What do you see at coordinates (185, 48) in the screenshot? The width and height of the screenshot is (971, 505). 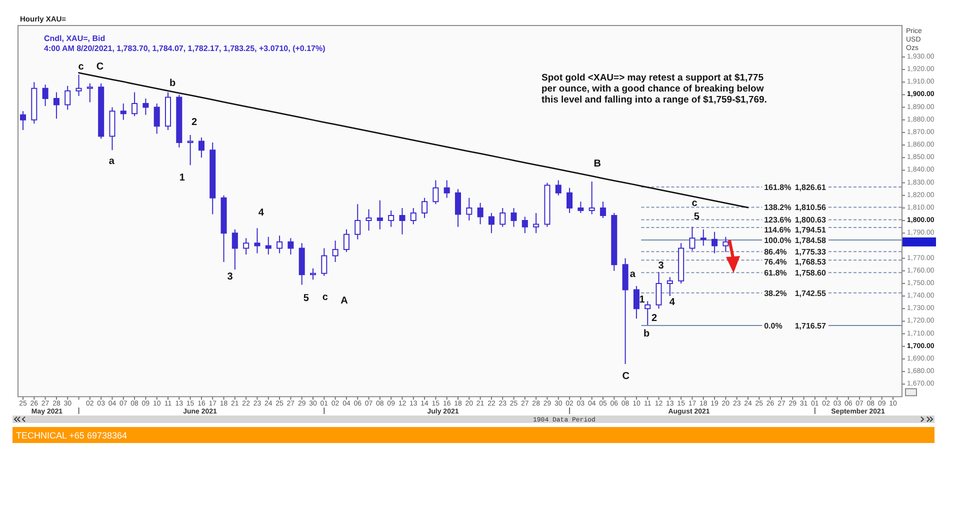 I see `annotation: 4:00 AM 8/20/2021, 1,783.70, 1,784.07, 1,782.17, 1,783.25, +3.0710, (+0.17%)` at bounding box center [185, 48].